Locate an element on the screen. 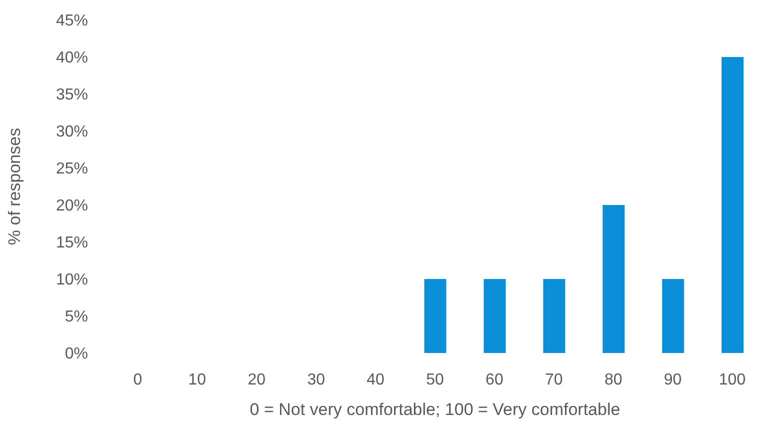 Image resolution: width=770 pixels, height=435 pixels. x-tick-label: 80 is located at coordinates (613, 379).